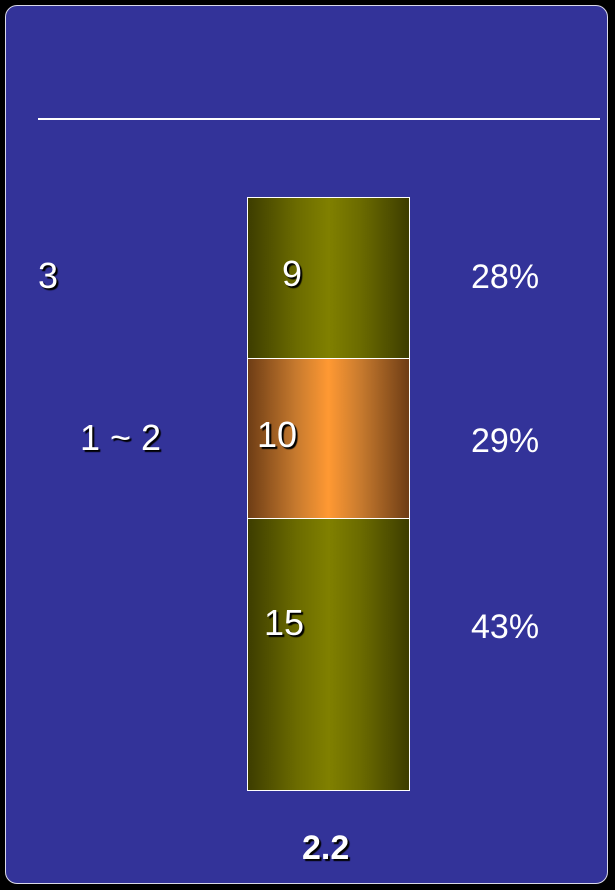  Describe the element at coordinates (505, 441) in the screenshot. I see `percent-middle: 29%` at that location.